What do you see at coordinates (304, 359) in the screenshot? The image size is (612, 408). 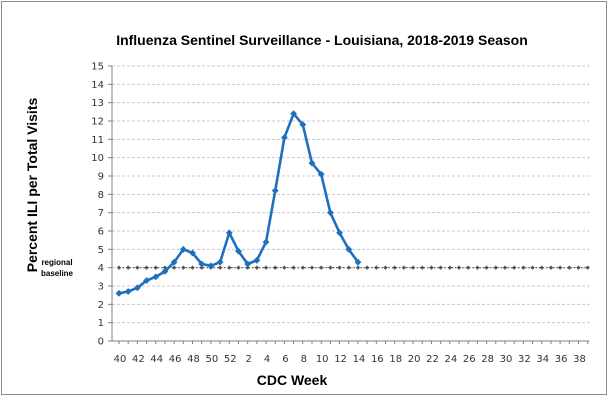 I see `x-tick-label: 8` at bounding box center [304, 359].